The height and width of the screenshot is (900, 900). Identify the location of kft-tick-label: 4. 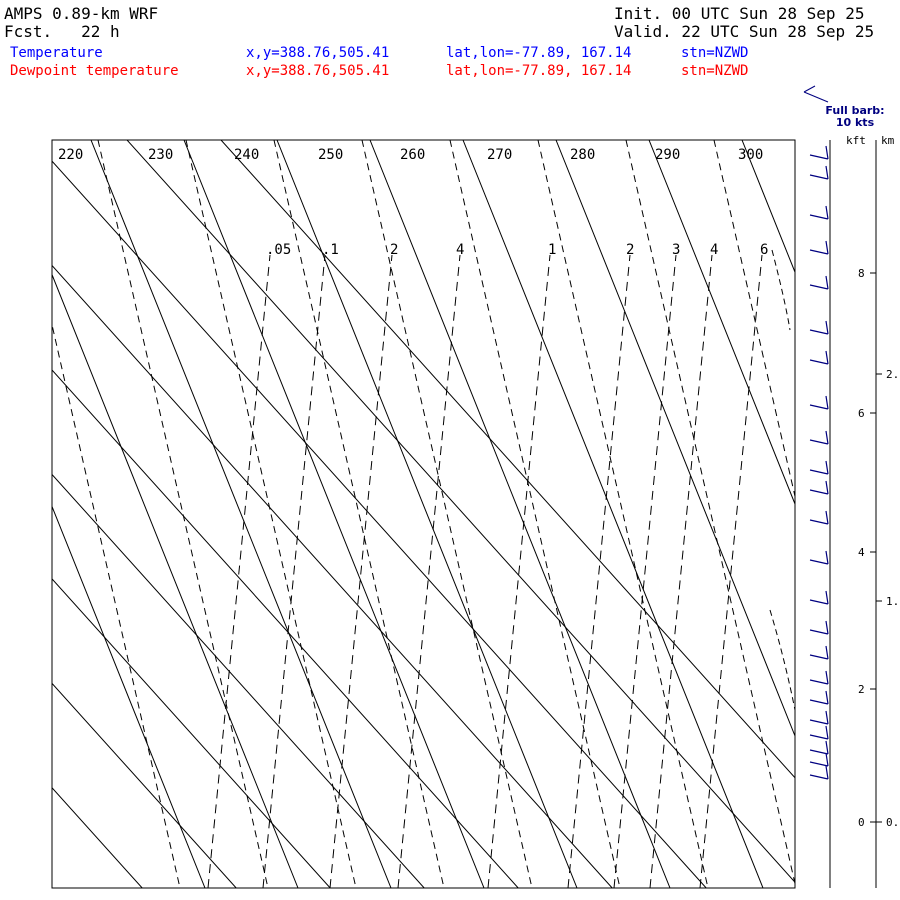
(861, 552).